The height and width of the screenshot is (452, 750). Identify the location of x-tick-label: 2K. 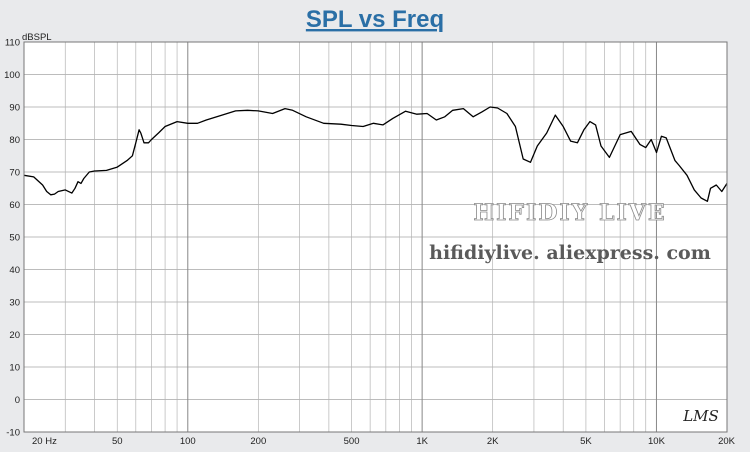
(493, 441).